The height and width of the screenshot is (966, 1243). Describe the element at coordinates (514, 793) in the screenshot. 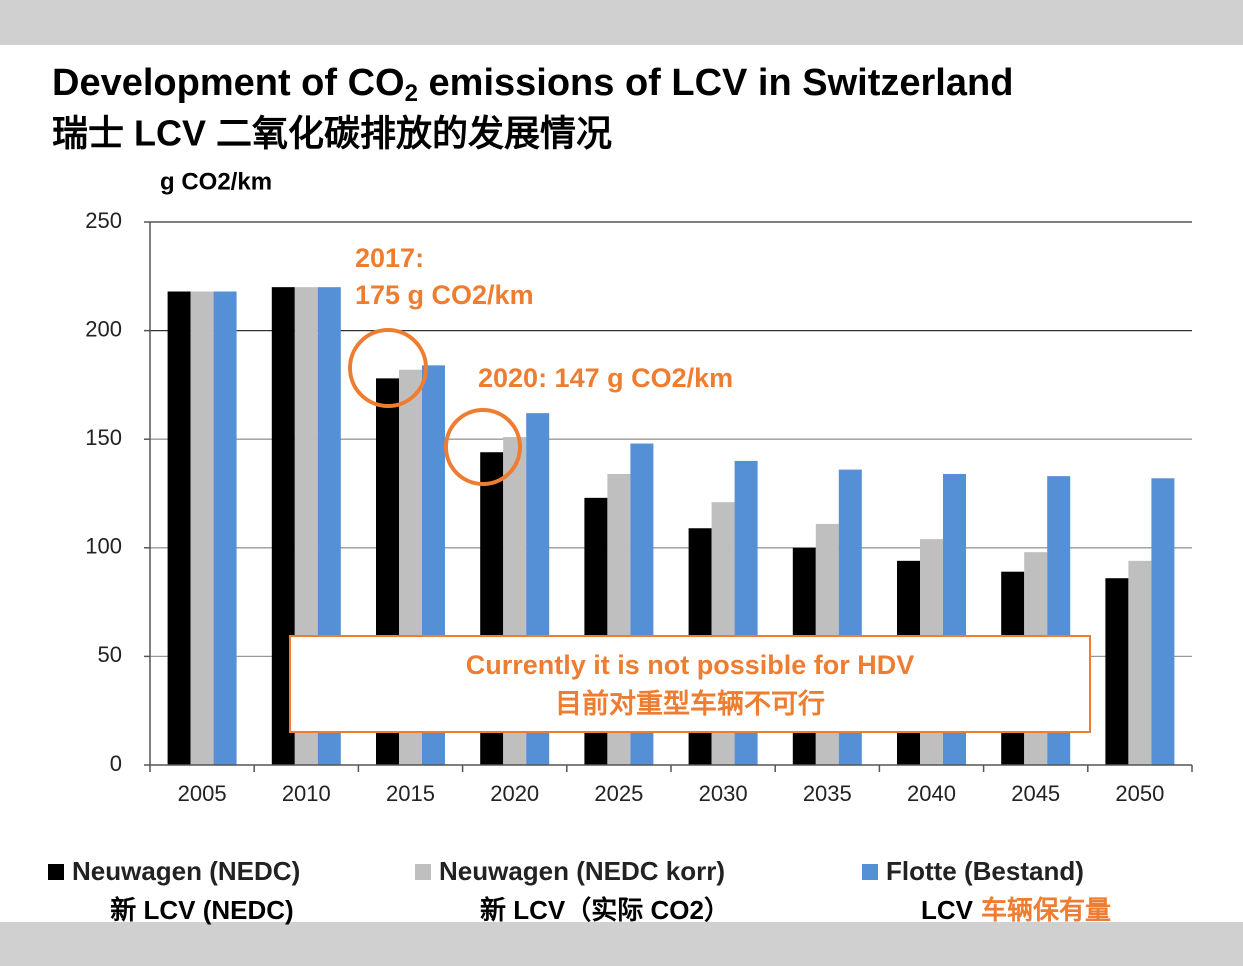

I see `x-tick-label: 2020` at that location.